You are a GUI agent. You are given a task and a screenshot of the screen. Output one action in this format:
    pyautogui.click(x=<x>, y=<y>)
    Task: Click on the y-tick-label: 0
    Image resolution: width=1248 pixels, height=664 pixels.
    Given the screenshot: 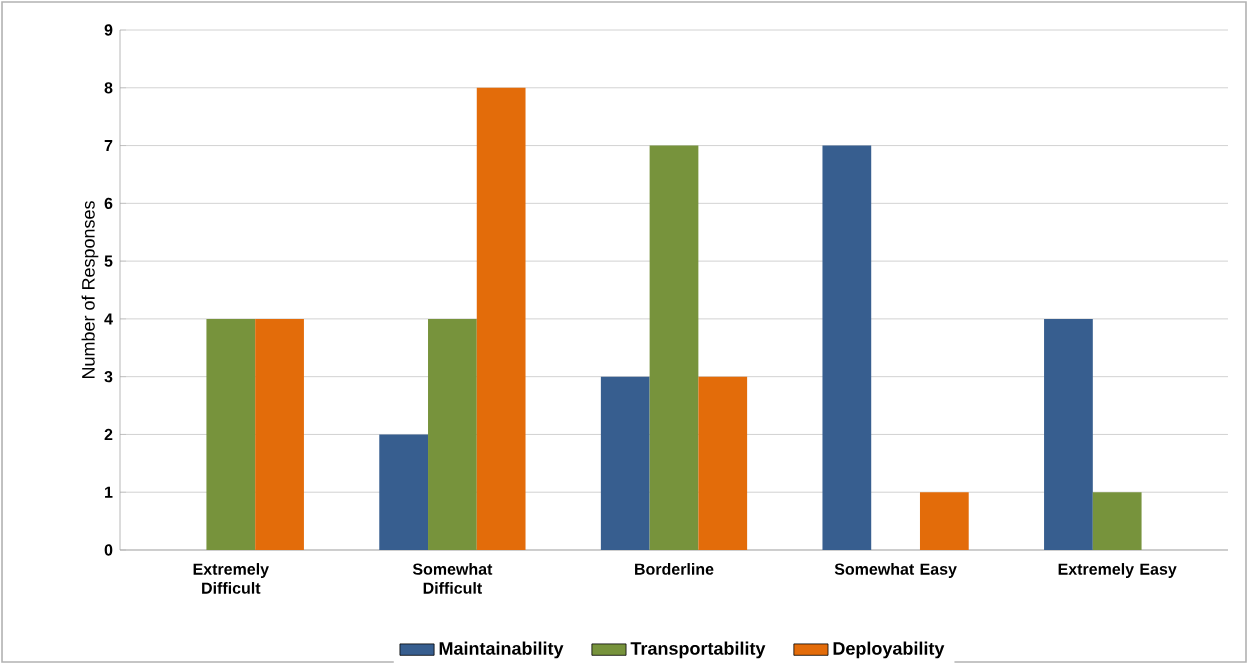 What is the action you would take?
    pyautogui.click(x=108, y=550)
    